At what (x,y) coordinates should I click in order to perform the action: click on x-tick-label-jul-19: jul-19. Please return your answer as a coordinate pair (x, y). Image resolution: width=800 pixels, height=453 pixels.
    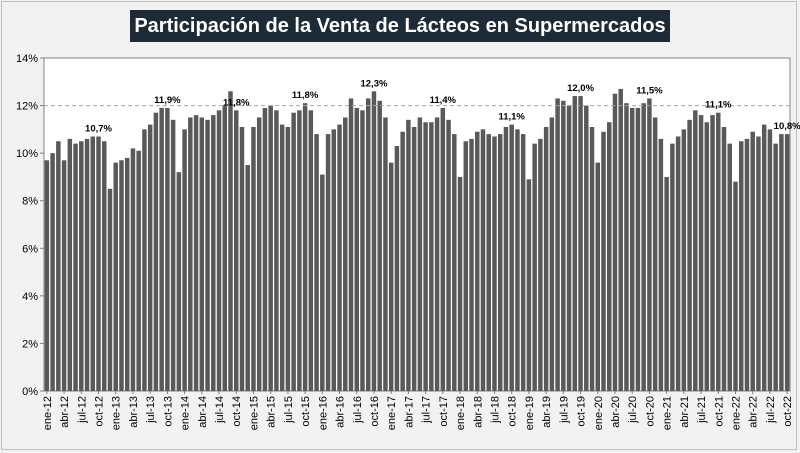
    Looking at the image, I should click on (564, 410).